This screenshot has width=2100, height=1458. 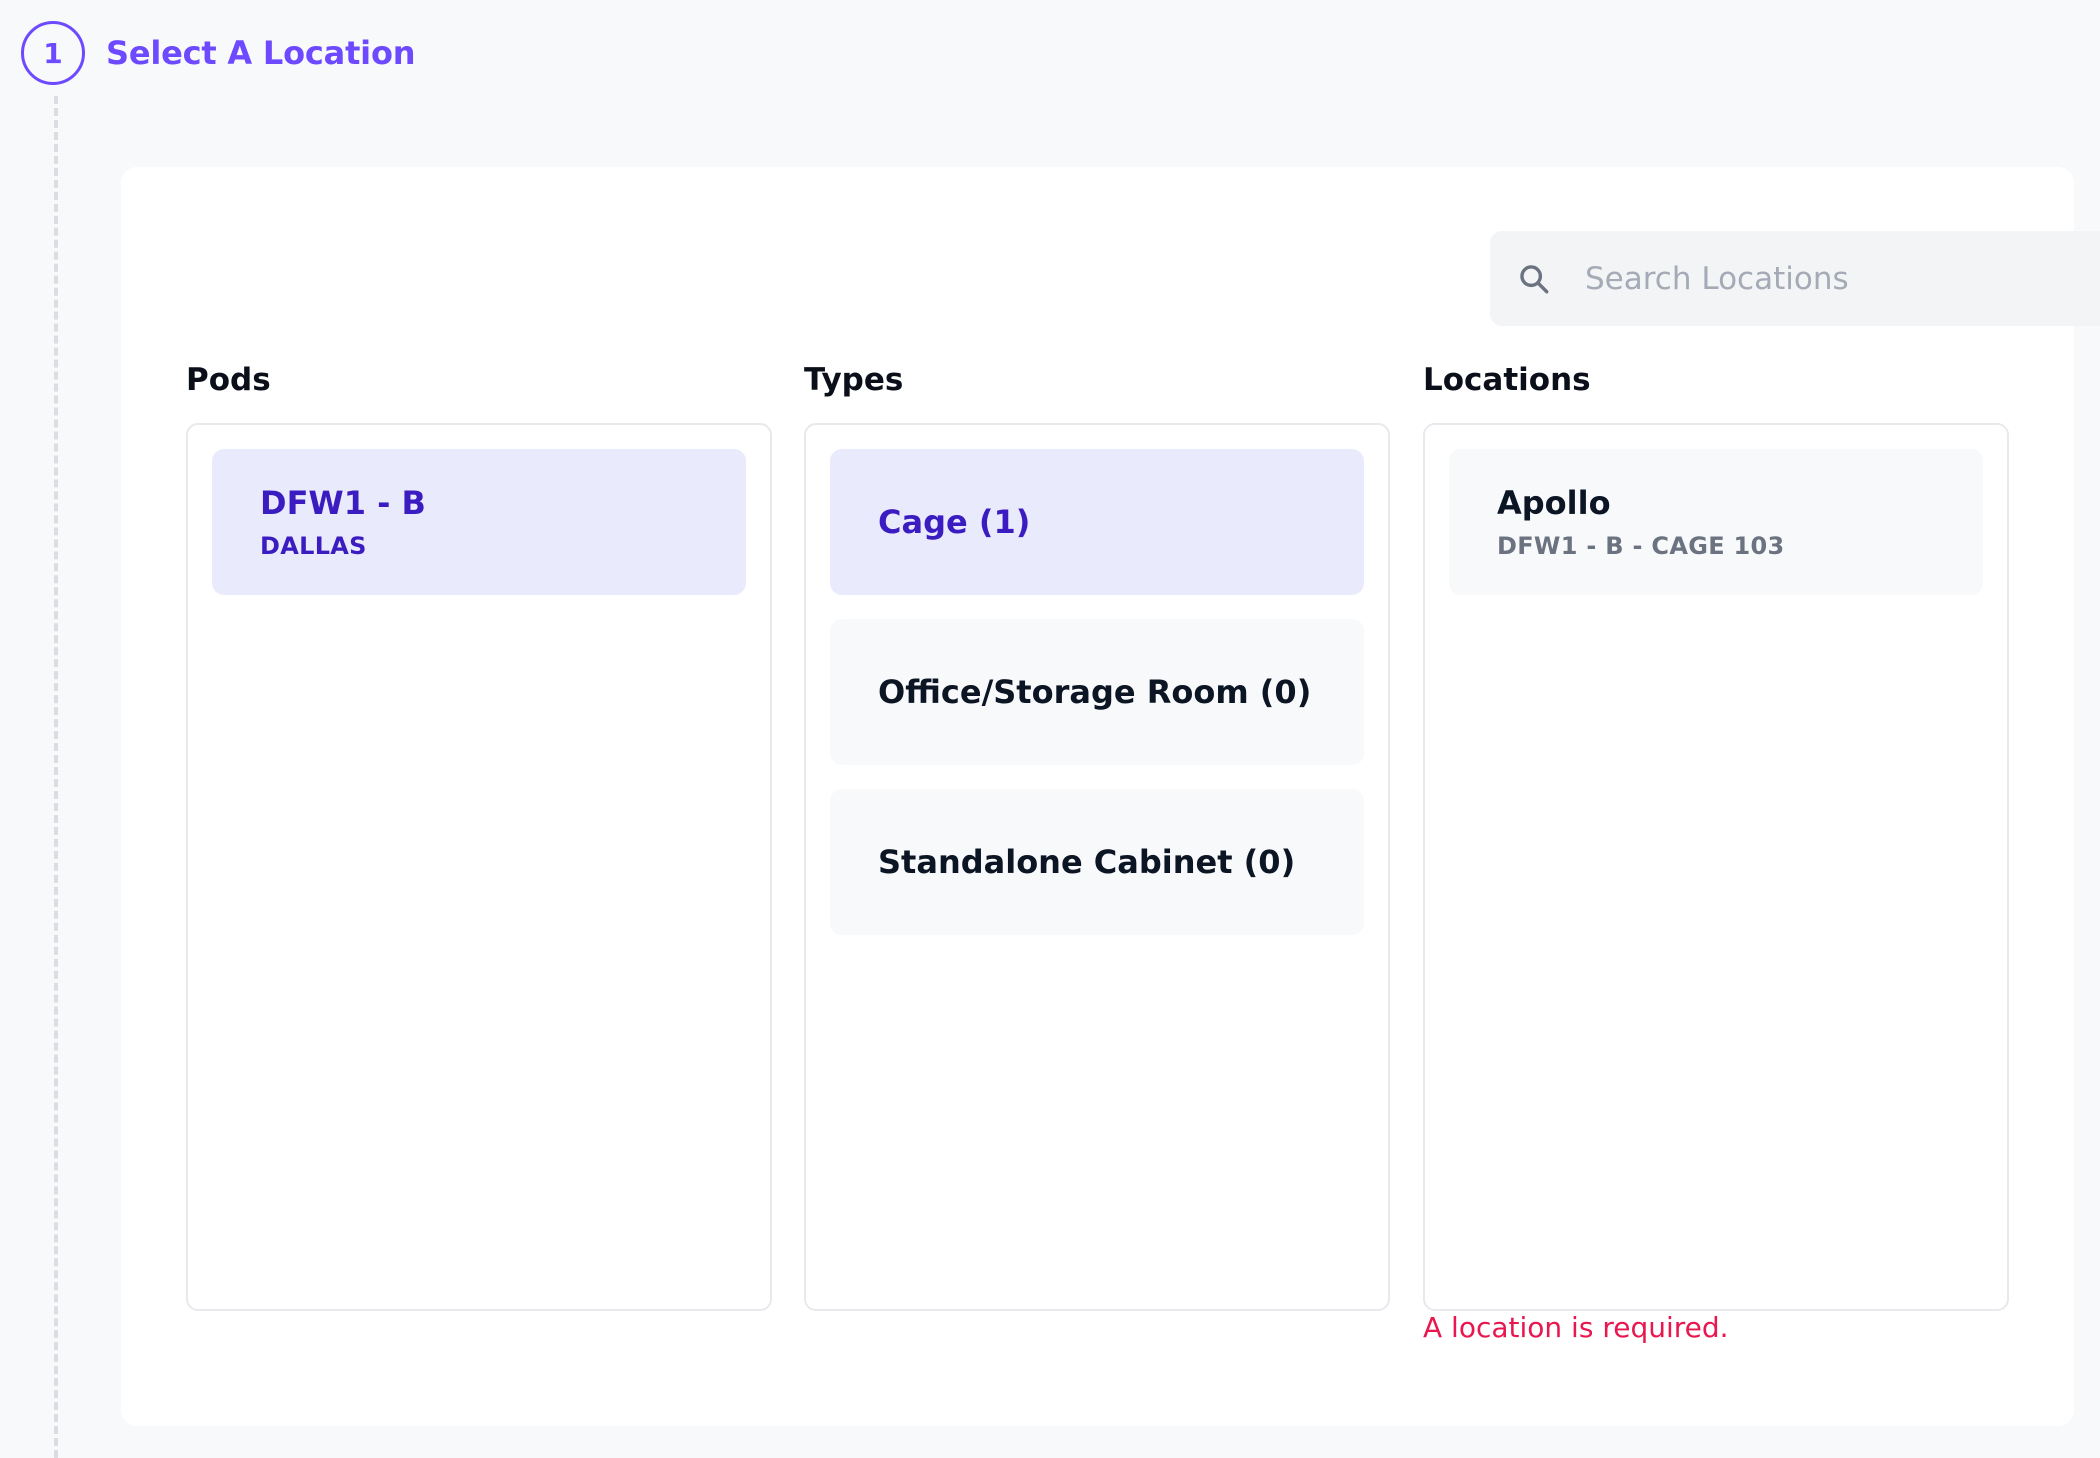 I want to click on pod-item-subtitle: DALLAS, so click(x=313, y=546).